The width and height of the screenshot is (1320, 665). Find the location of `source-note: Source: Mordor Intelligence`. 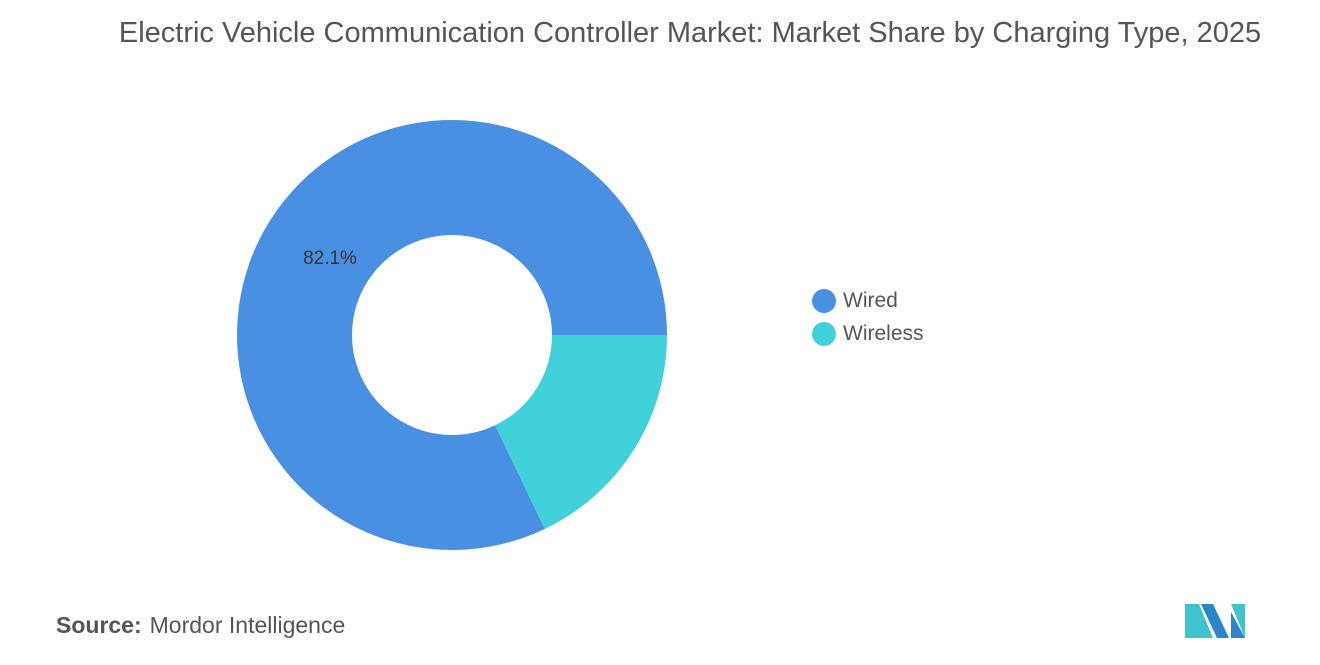

source-note: Source: Mordor Intelligence is located at coordinates (200, 625).